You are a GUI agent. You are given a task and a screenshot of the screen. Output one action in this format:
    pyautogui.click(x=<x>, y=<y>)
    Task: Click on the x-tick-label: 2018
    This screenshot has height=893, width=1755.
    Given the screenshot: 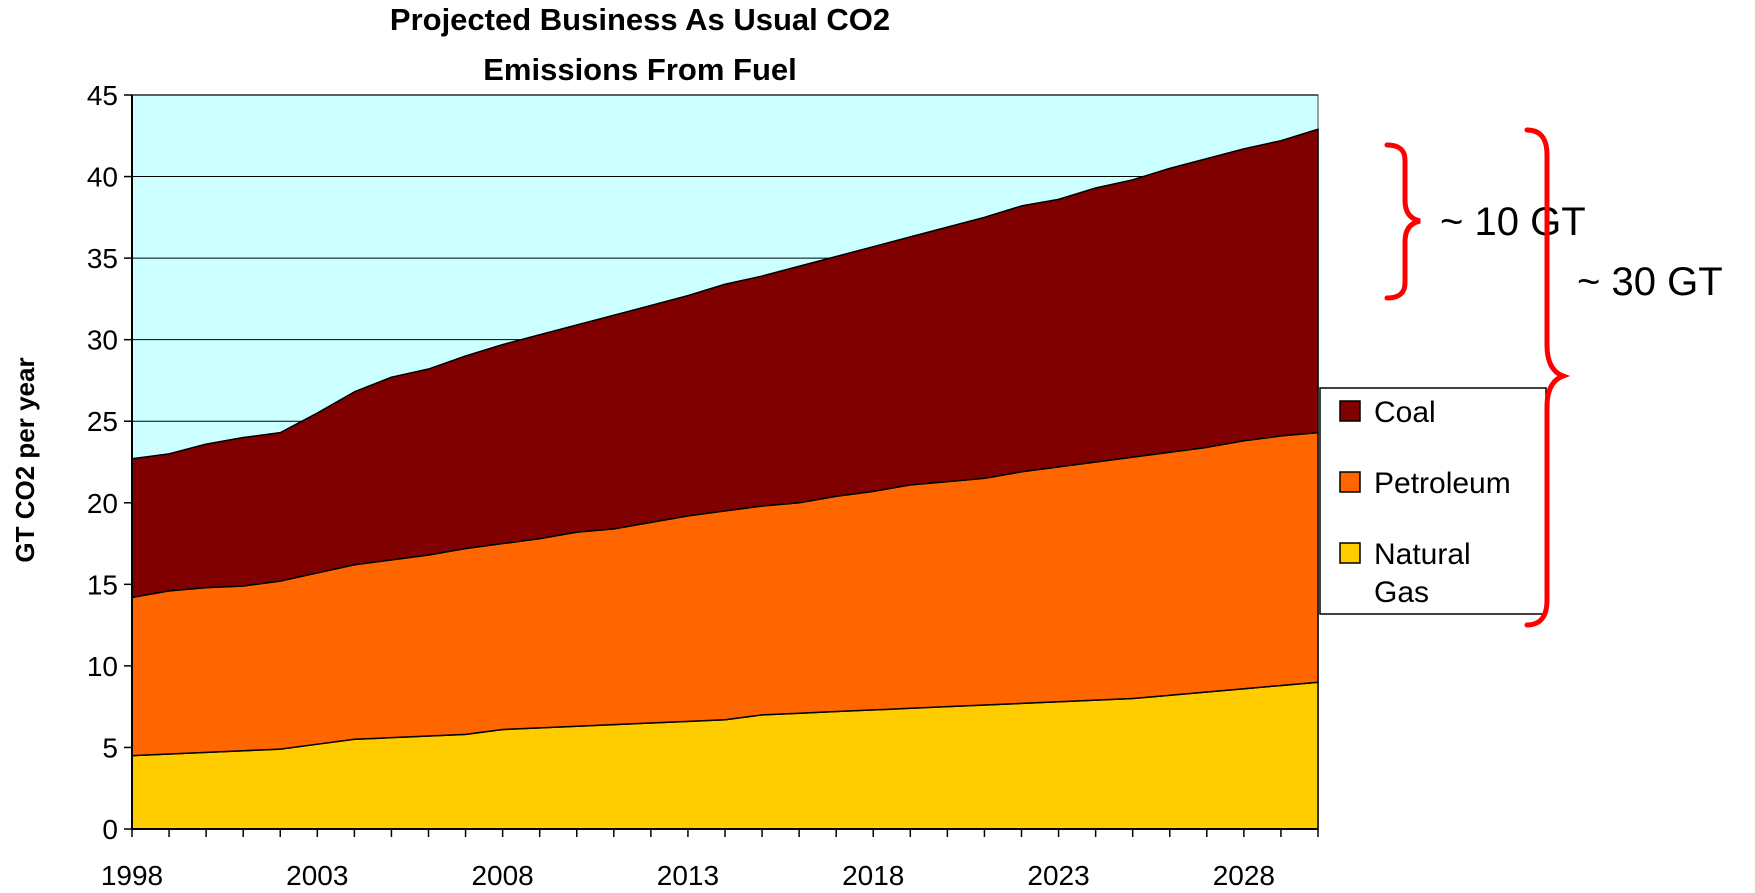 What is the action you would take?
    pyautogui.click(x=873, y=875)
    